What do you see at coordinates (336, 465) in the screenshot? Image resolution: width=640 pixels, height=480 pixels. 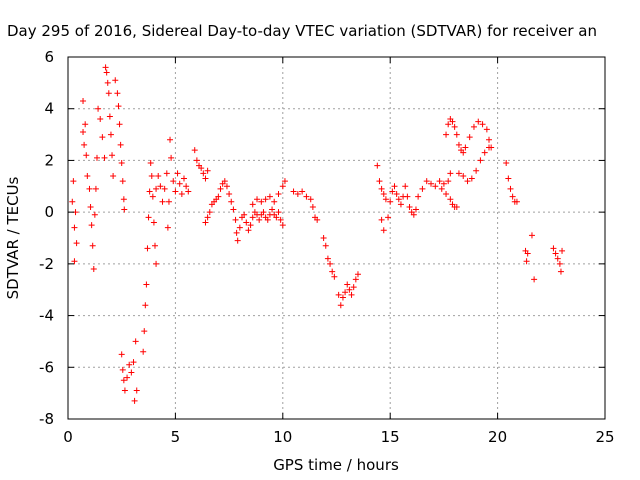 I see `x-axis-label: GPS time / hours` at bounding box center [336, 465].